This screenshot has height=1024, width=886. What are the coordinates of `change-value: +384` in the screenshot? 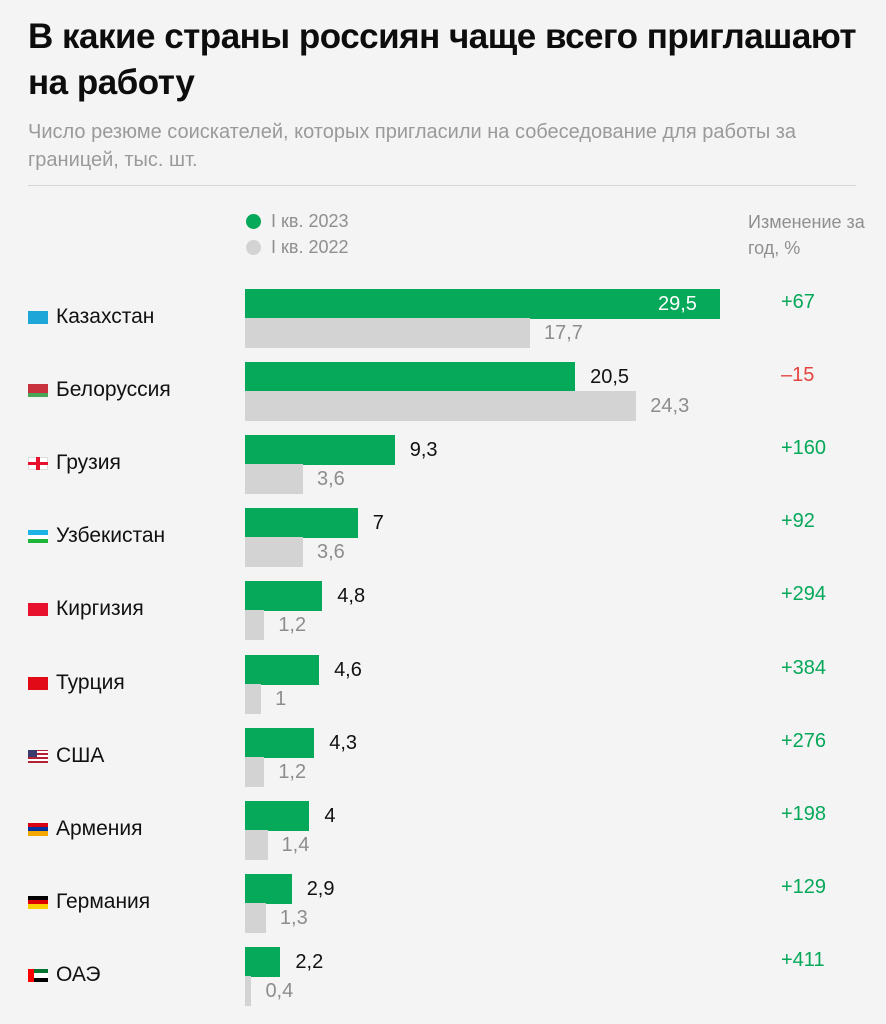 It's located at (804, 667).